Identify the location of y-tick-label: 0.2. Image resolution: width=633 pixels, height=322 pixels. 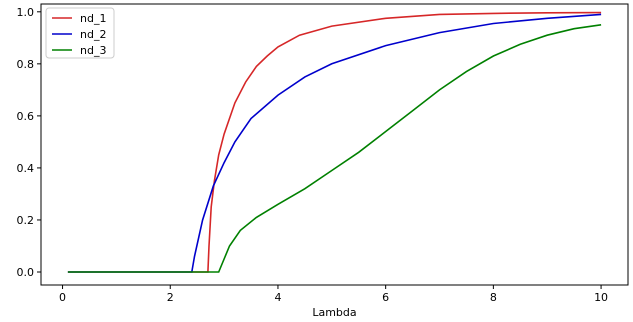
(26, 220).